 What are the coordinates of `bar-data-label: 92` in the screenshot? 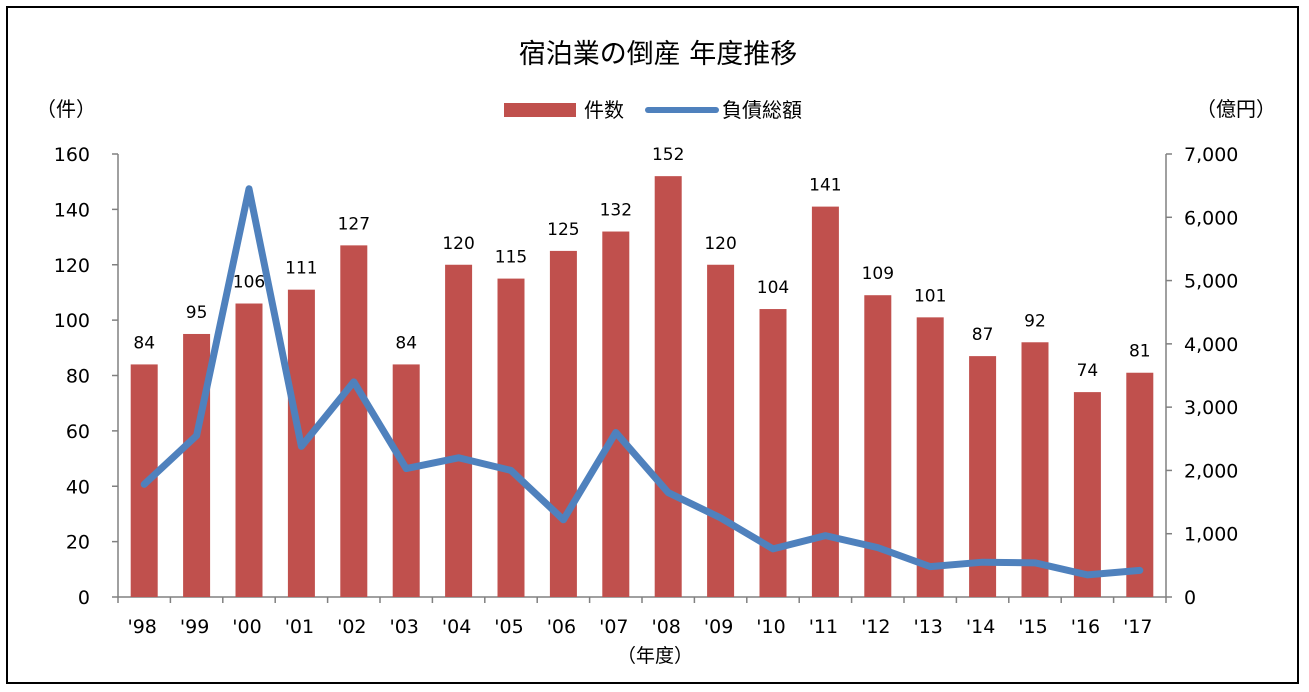 It's located at (1035, 321).